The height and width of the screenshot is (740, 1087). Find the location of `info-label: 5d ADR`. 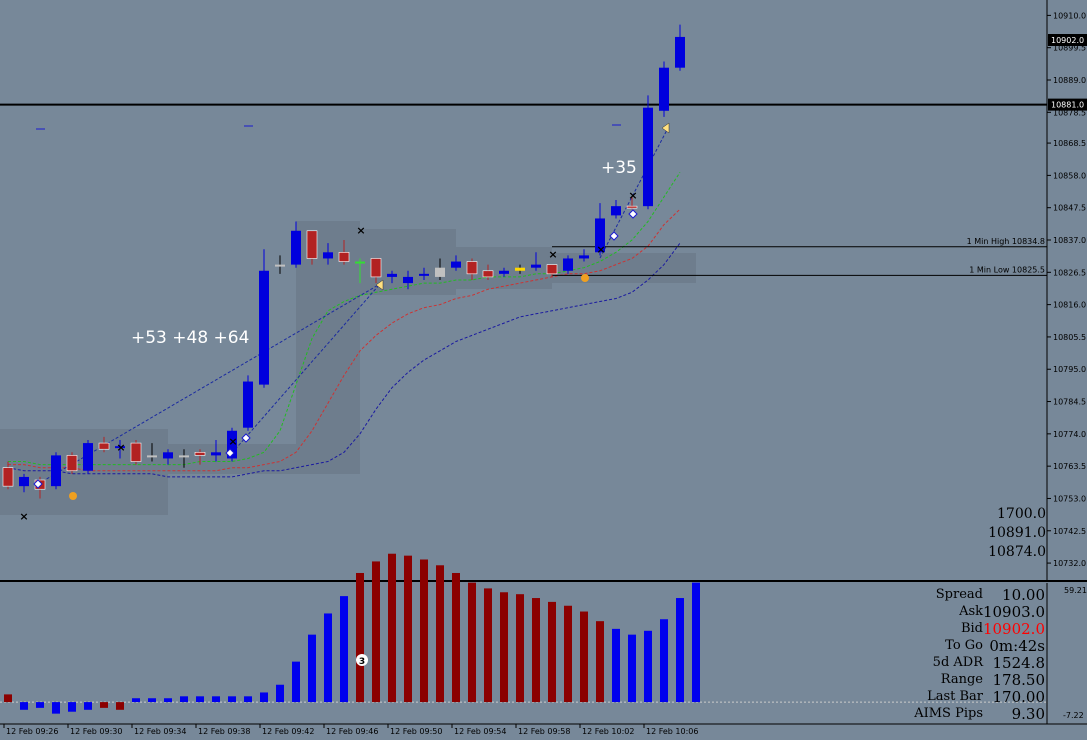

info-label: 5d ADR is located at coordinates (957, 662).